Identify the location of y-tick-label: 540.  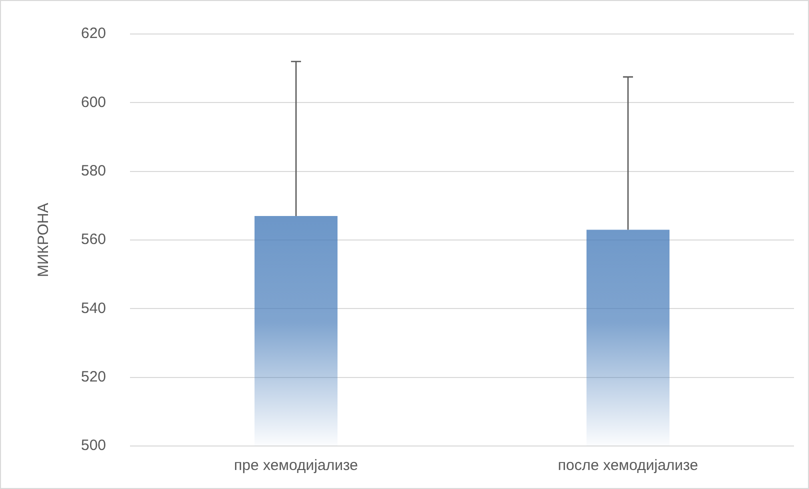
(93, 308).